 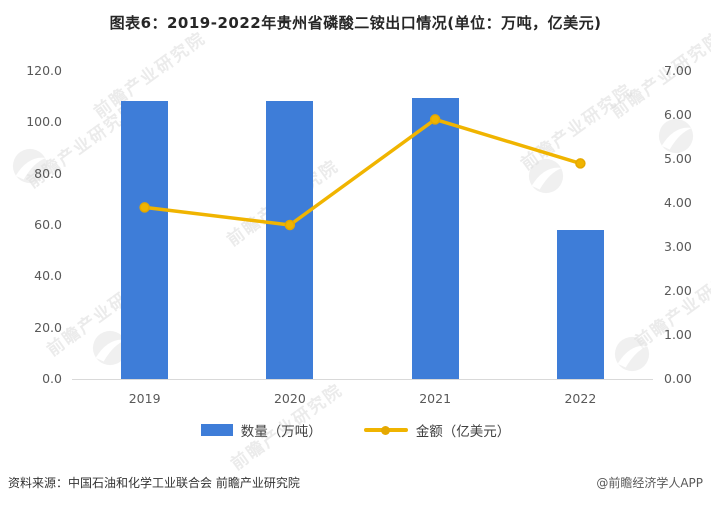 I want to click on bar-2021, so click(x=435, y=238).